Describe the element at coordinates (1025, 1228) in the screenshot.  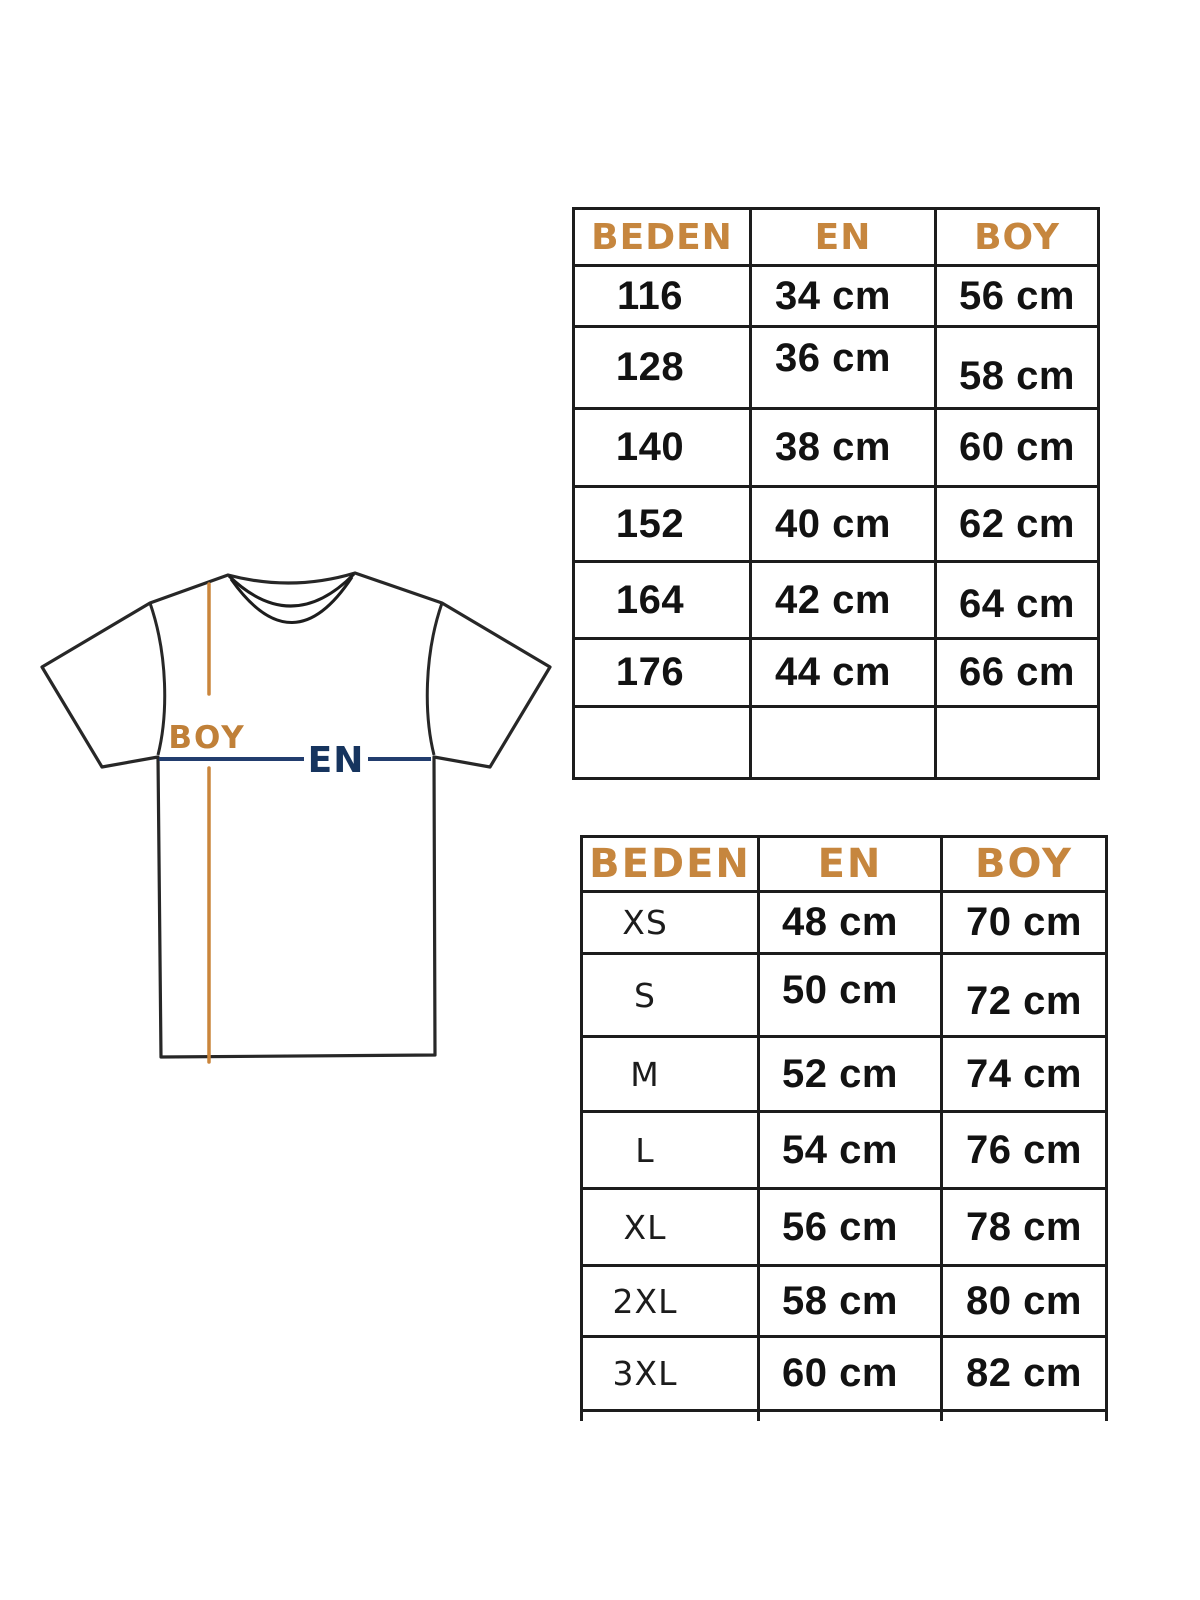
I see `length-cell: 78 cm` at that location.